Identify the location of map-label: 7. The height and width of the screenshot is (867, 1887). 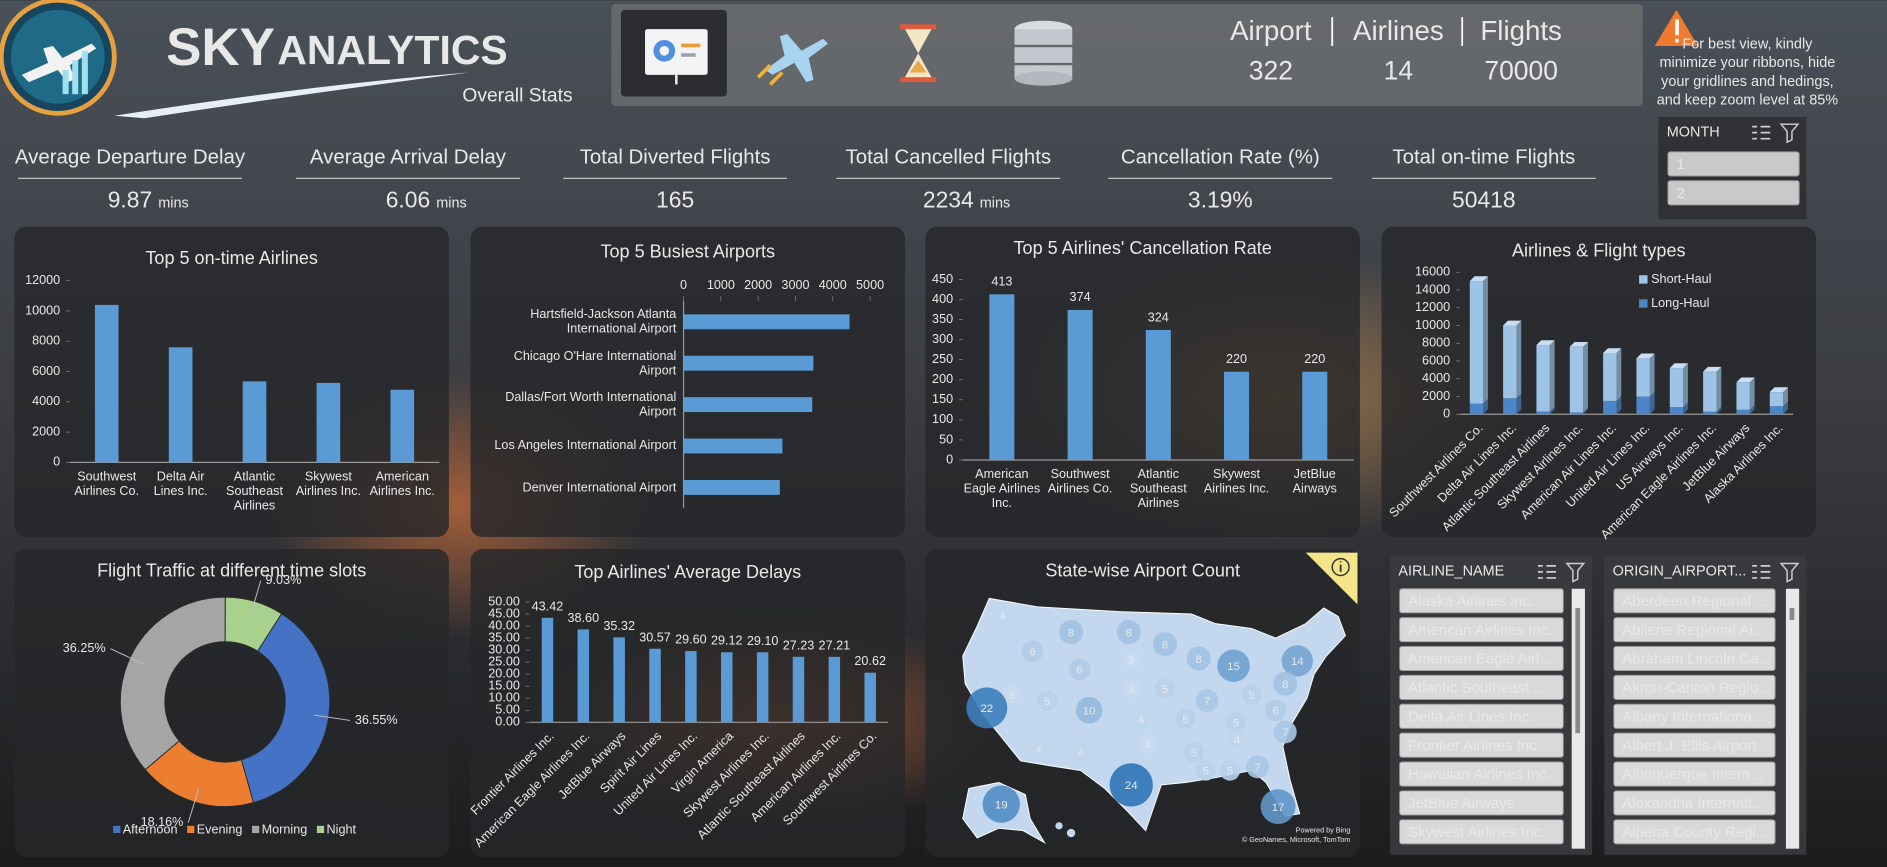
(1285, 733).